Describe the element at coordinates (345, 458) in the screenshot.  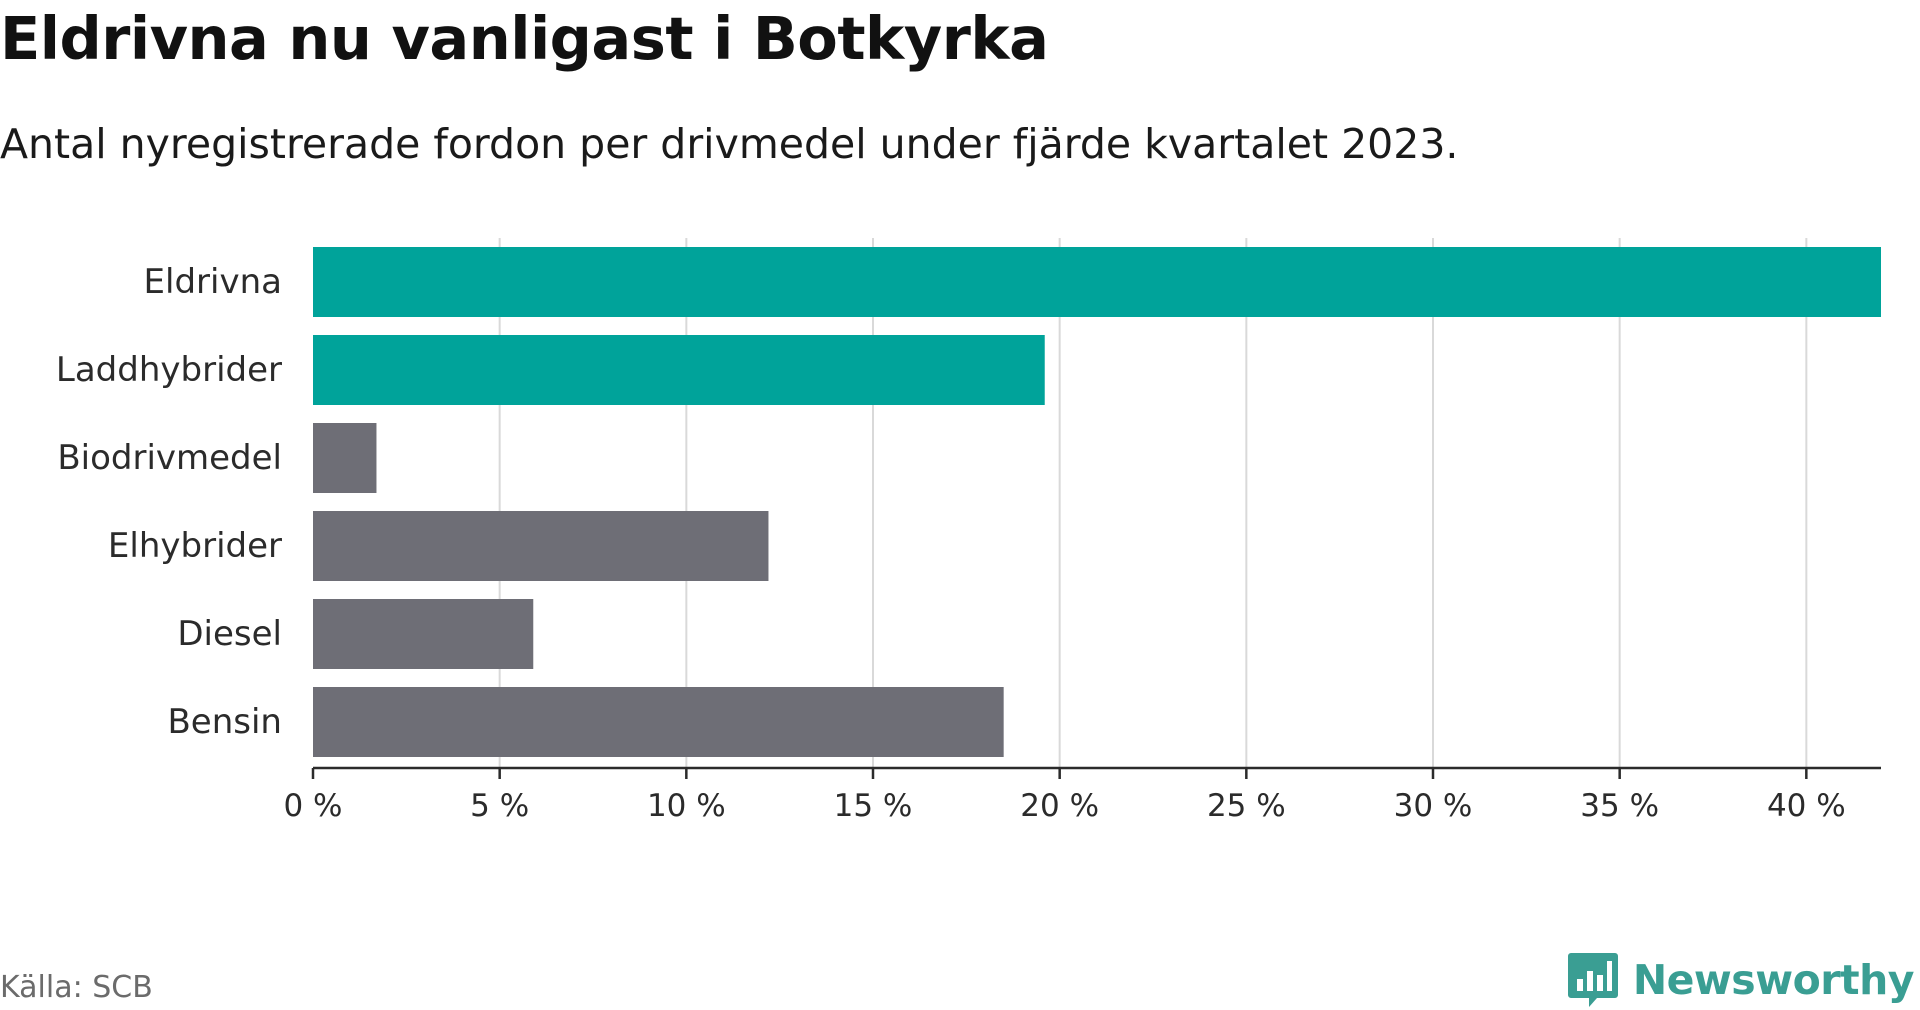
I see `bar-biodrivmedel` at that location.